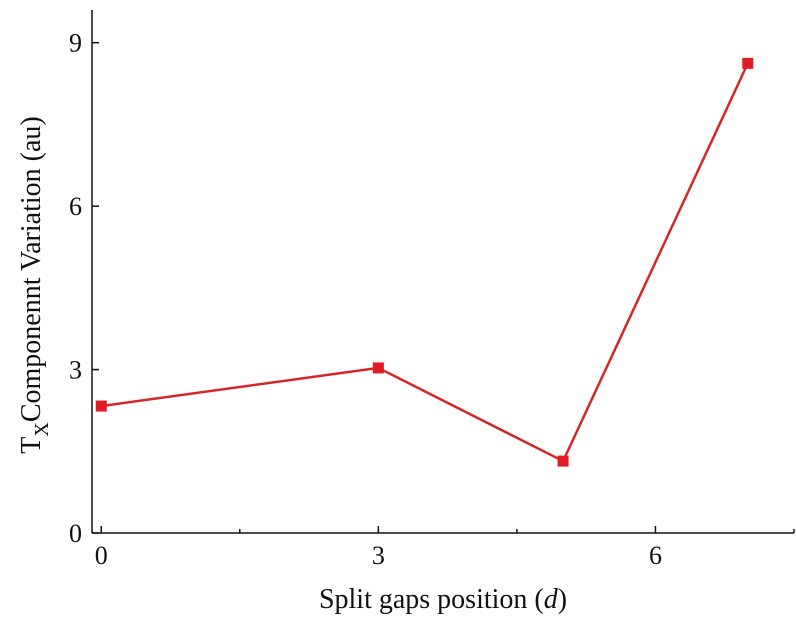  What do you see at coordinates (34, 284) in the screenshot?
I see `y-axis-title: TXComponennt Variation (au)` at bounding box center [34, 284].